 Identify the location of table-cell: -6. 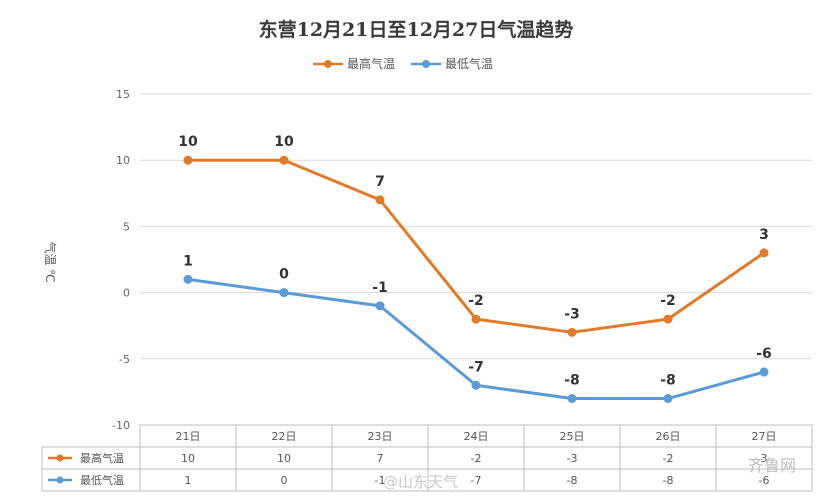
(764, 480).